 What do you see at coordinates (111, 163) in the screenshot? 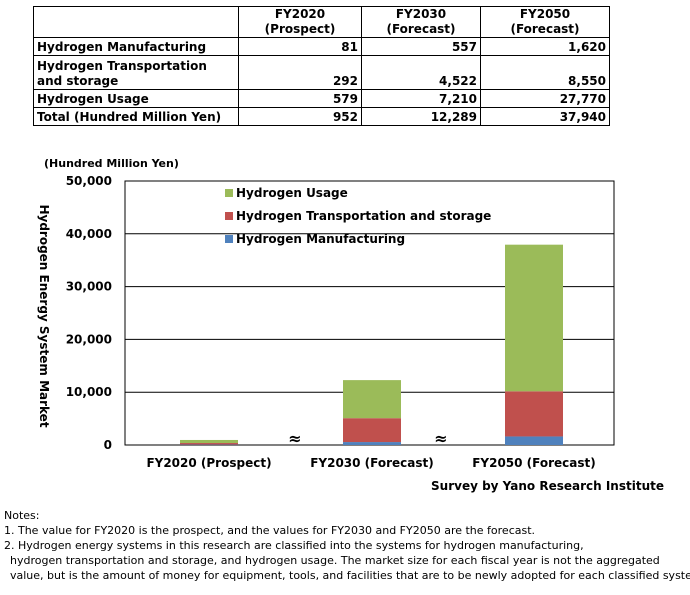
I see `unit-label: (Hundred Million Yen)` at bounding box center [111, 163].